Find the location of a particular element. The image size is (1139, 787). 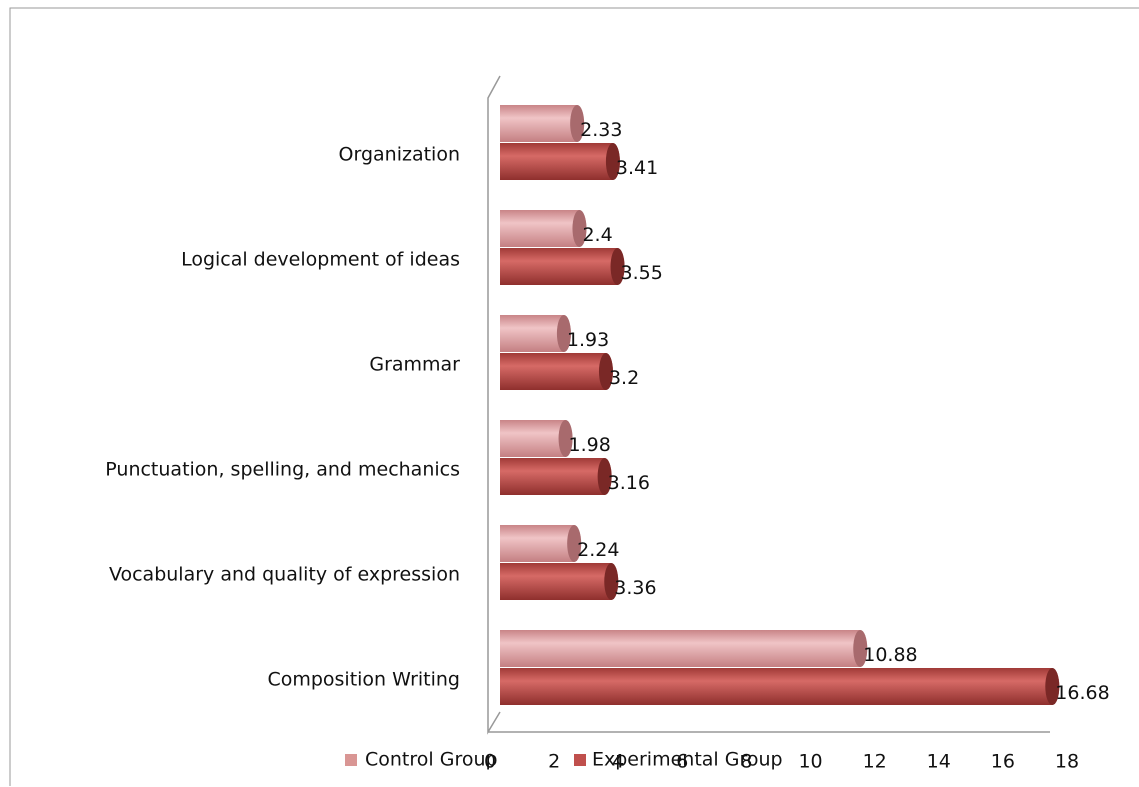

data-label: 3.36 is located at coordinates (635, 588).